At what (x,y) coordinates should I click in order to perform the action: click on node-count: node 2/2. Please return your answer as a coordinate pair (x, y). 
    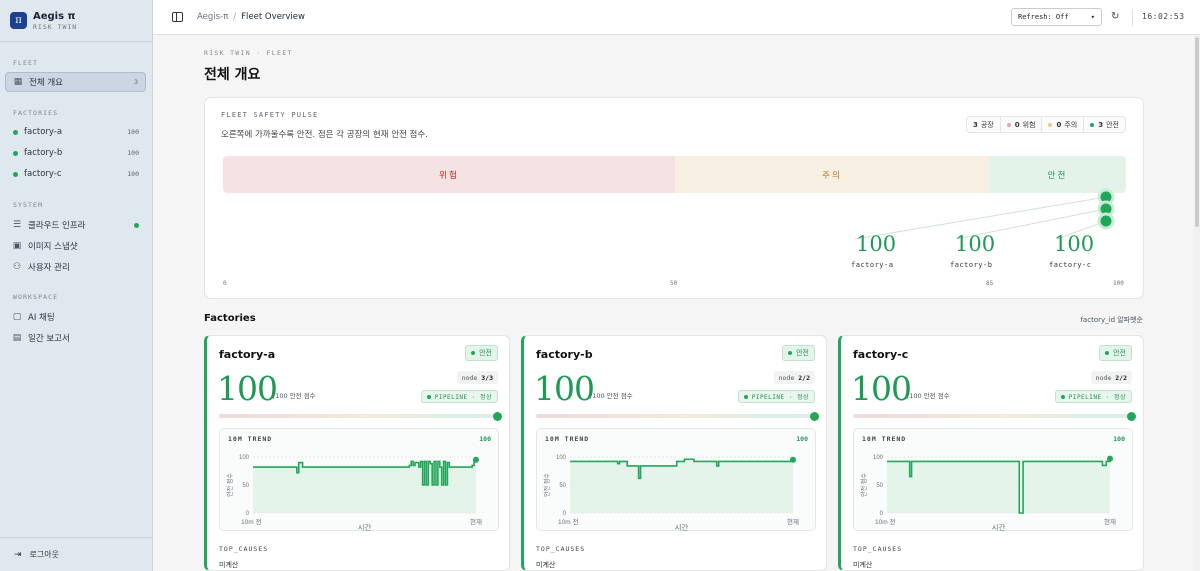
    Looking at the image, I should click on (1111, 377).